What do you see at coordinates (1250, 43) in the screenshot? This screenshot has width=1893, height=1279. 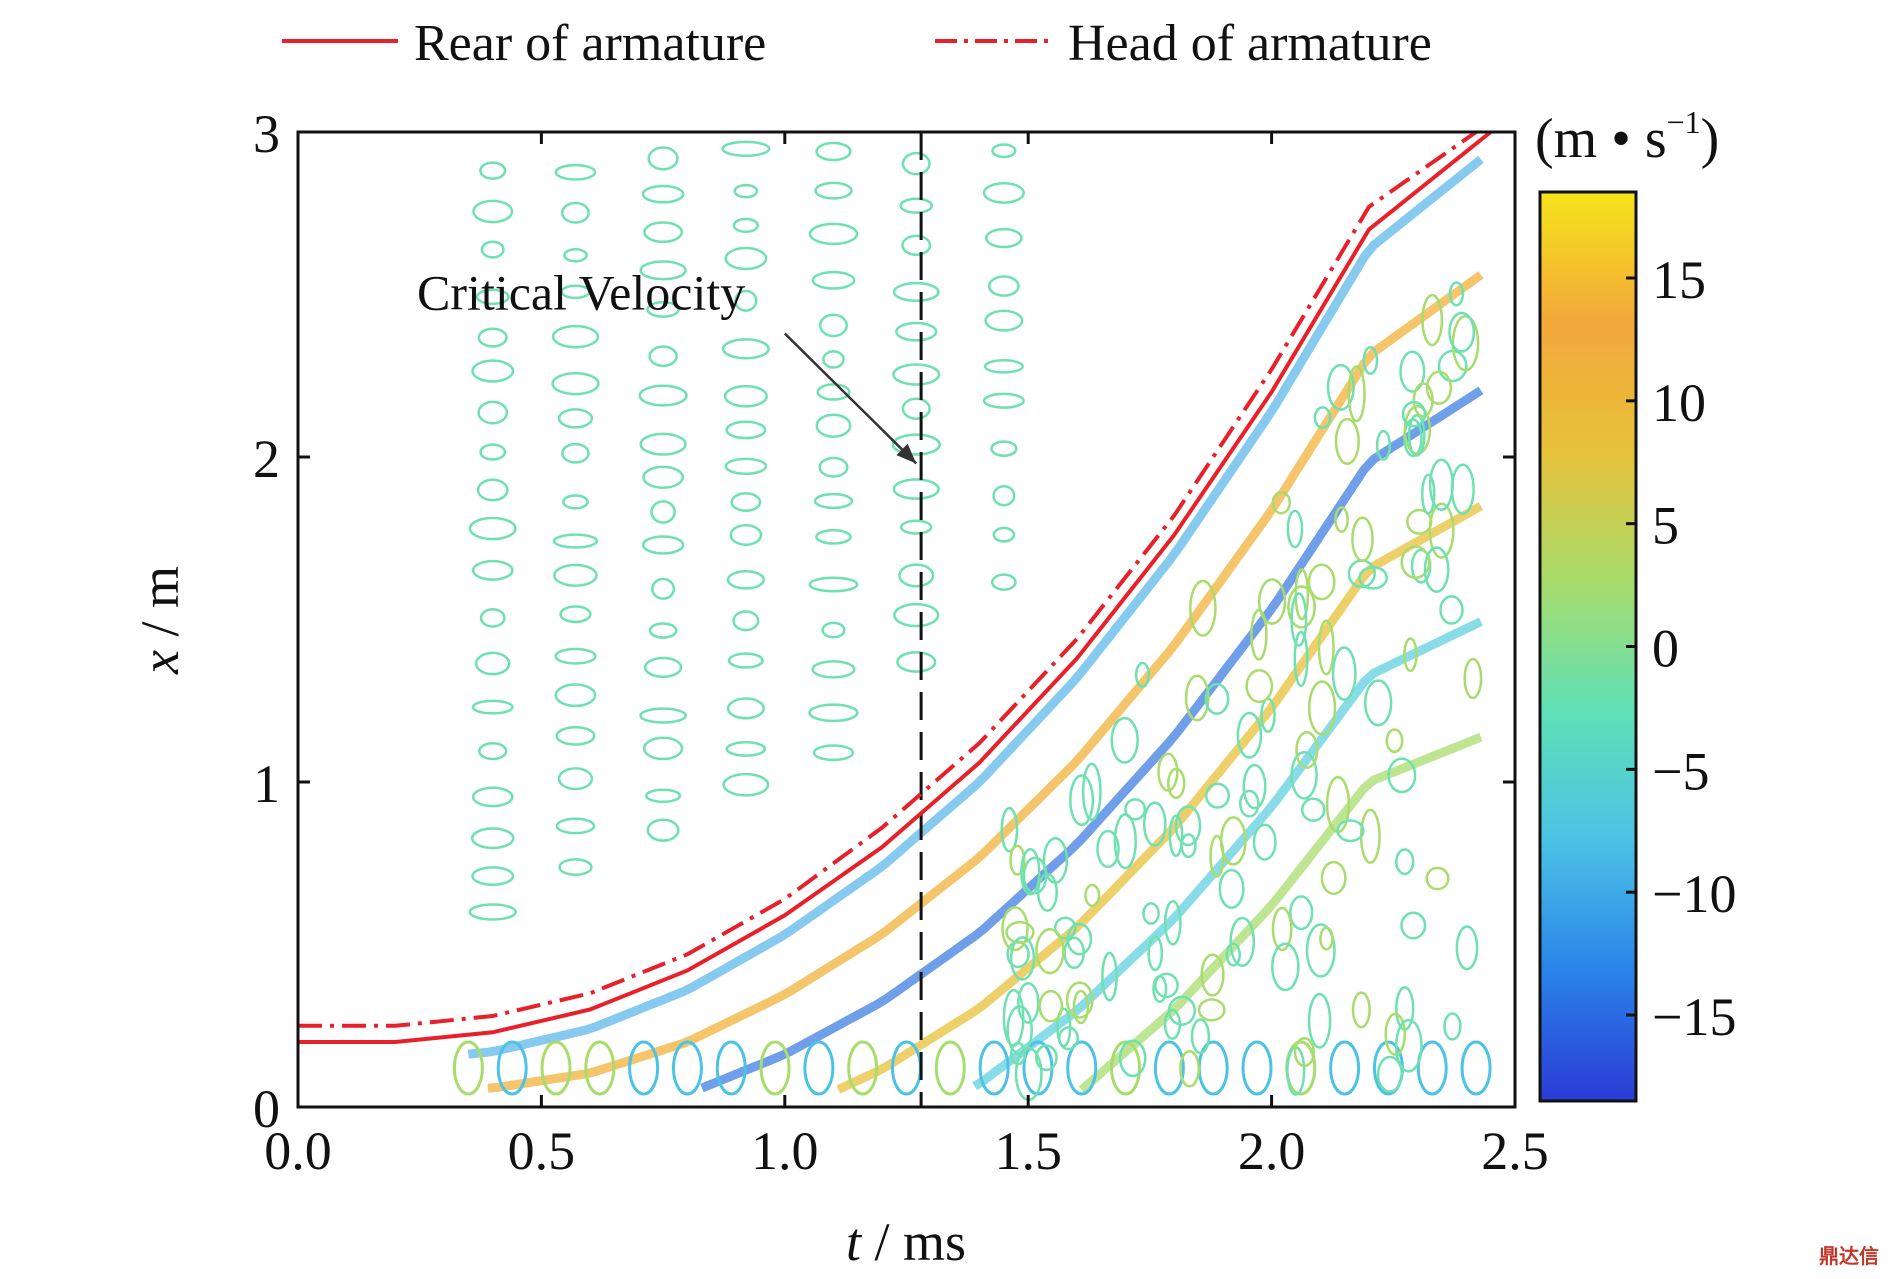 I see `legend-label-head: Head of armature` at bounding box center [1250, 43].